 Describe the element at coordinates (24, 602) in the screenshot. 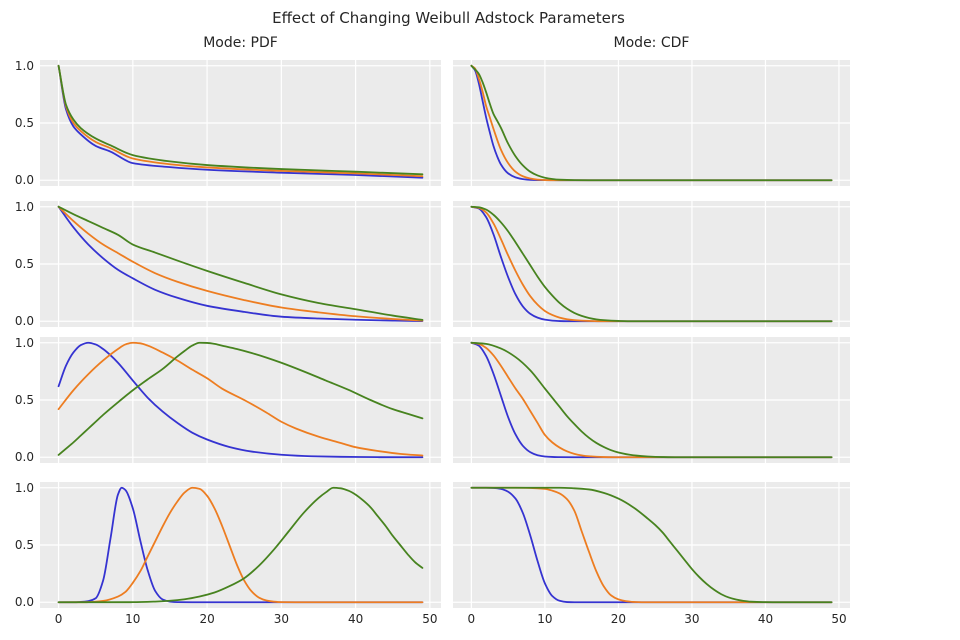

I see `y-tick-label-row4-0.0: 0.0` at that location.